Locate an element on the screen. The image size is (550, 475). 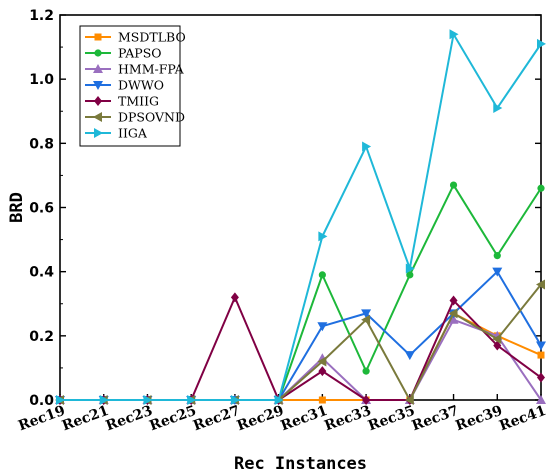
legend-label: DPSOVND is located at coordinates (151, 117).